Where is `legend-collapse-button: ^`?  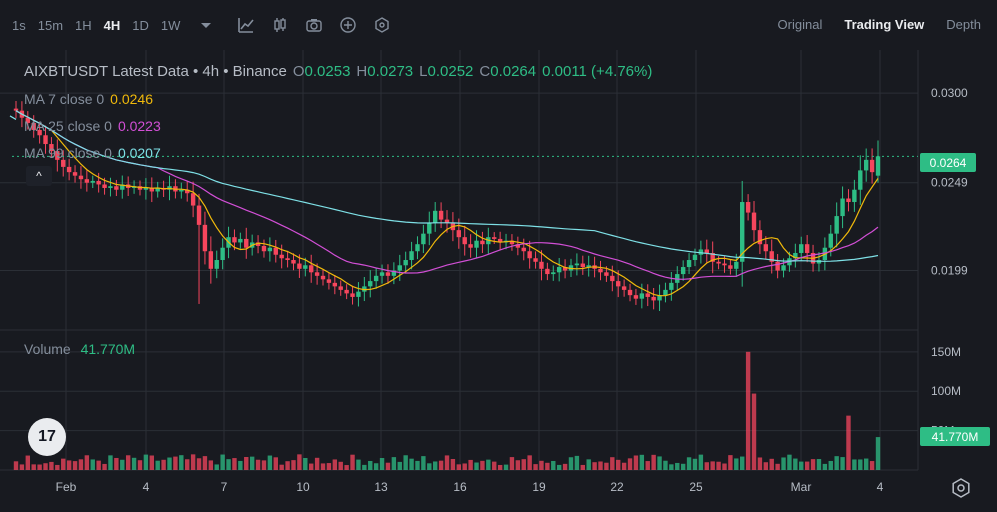
legend-collapse-button: ^ is located at coordinates (39, 176).